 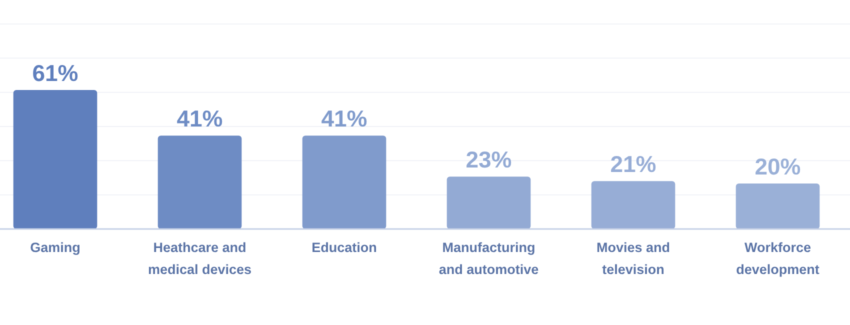 What do you see at coordinates (344, 247) in the screenshot?
I see `x-tick-label: Education` at bounding box center [344, 247].